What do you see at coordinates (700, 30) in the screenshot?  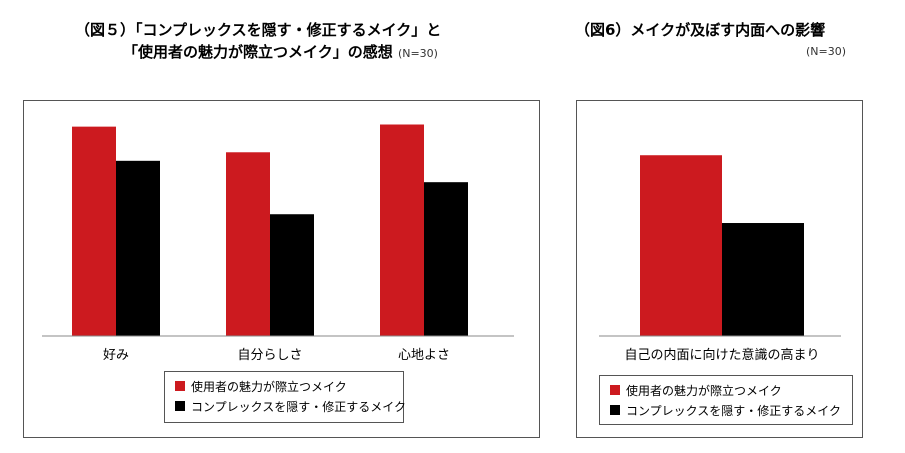 I see `fig6-title: （図6）メイクが及ぼす内面への影響` at bounding box center [700, 30].